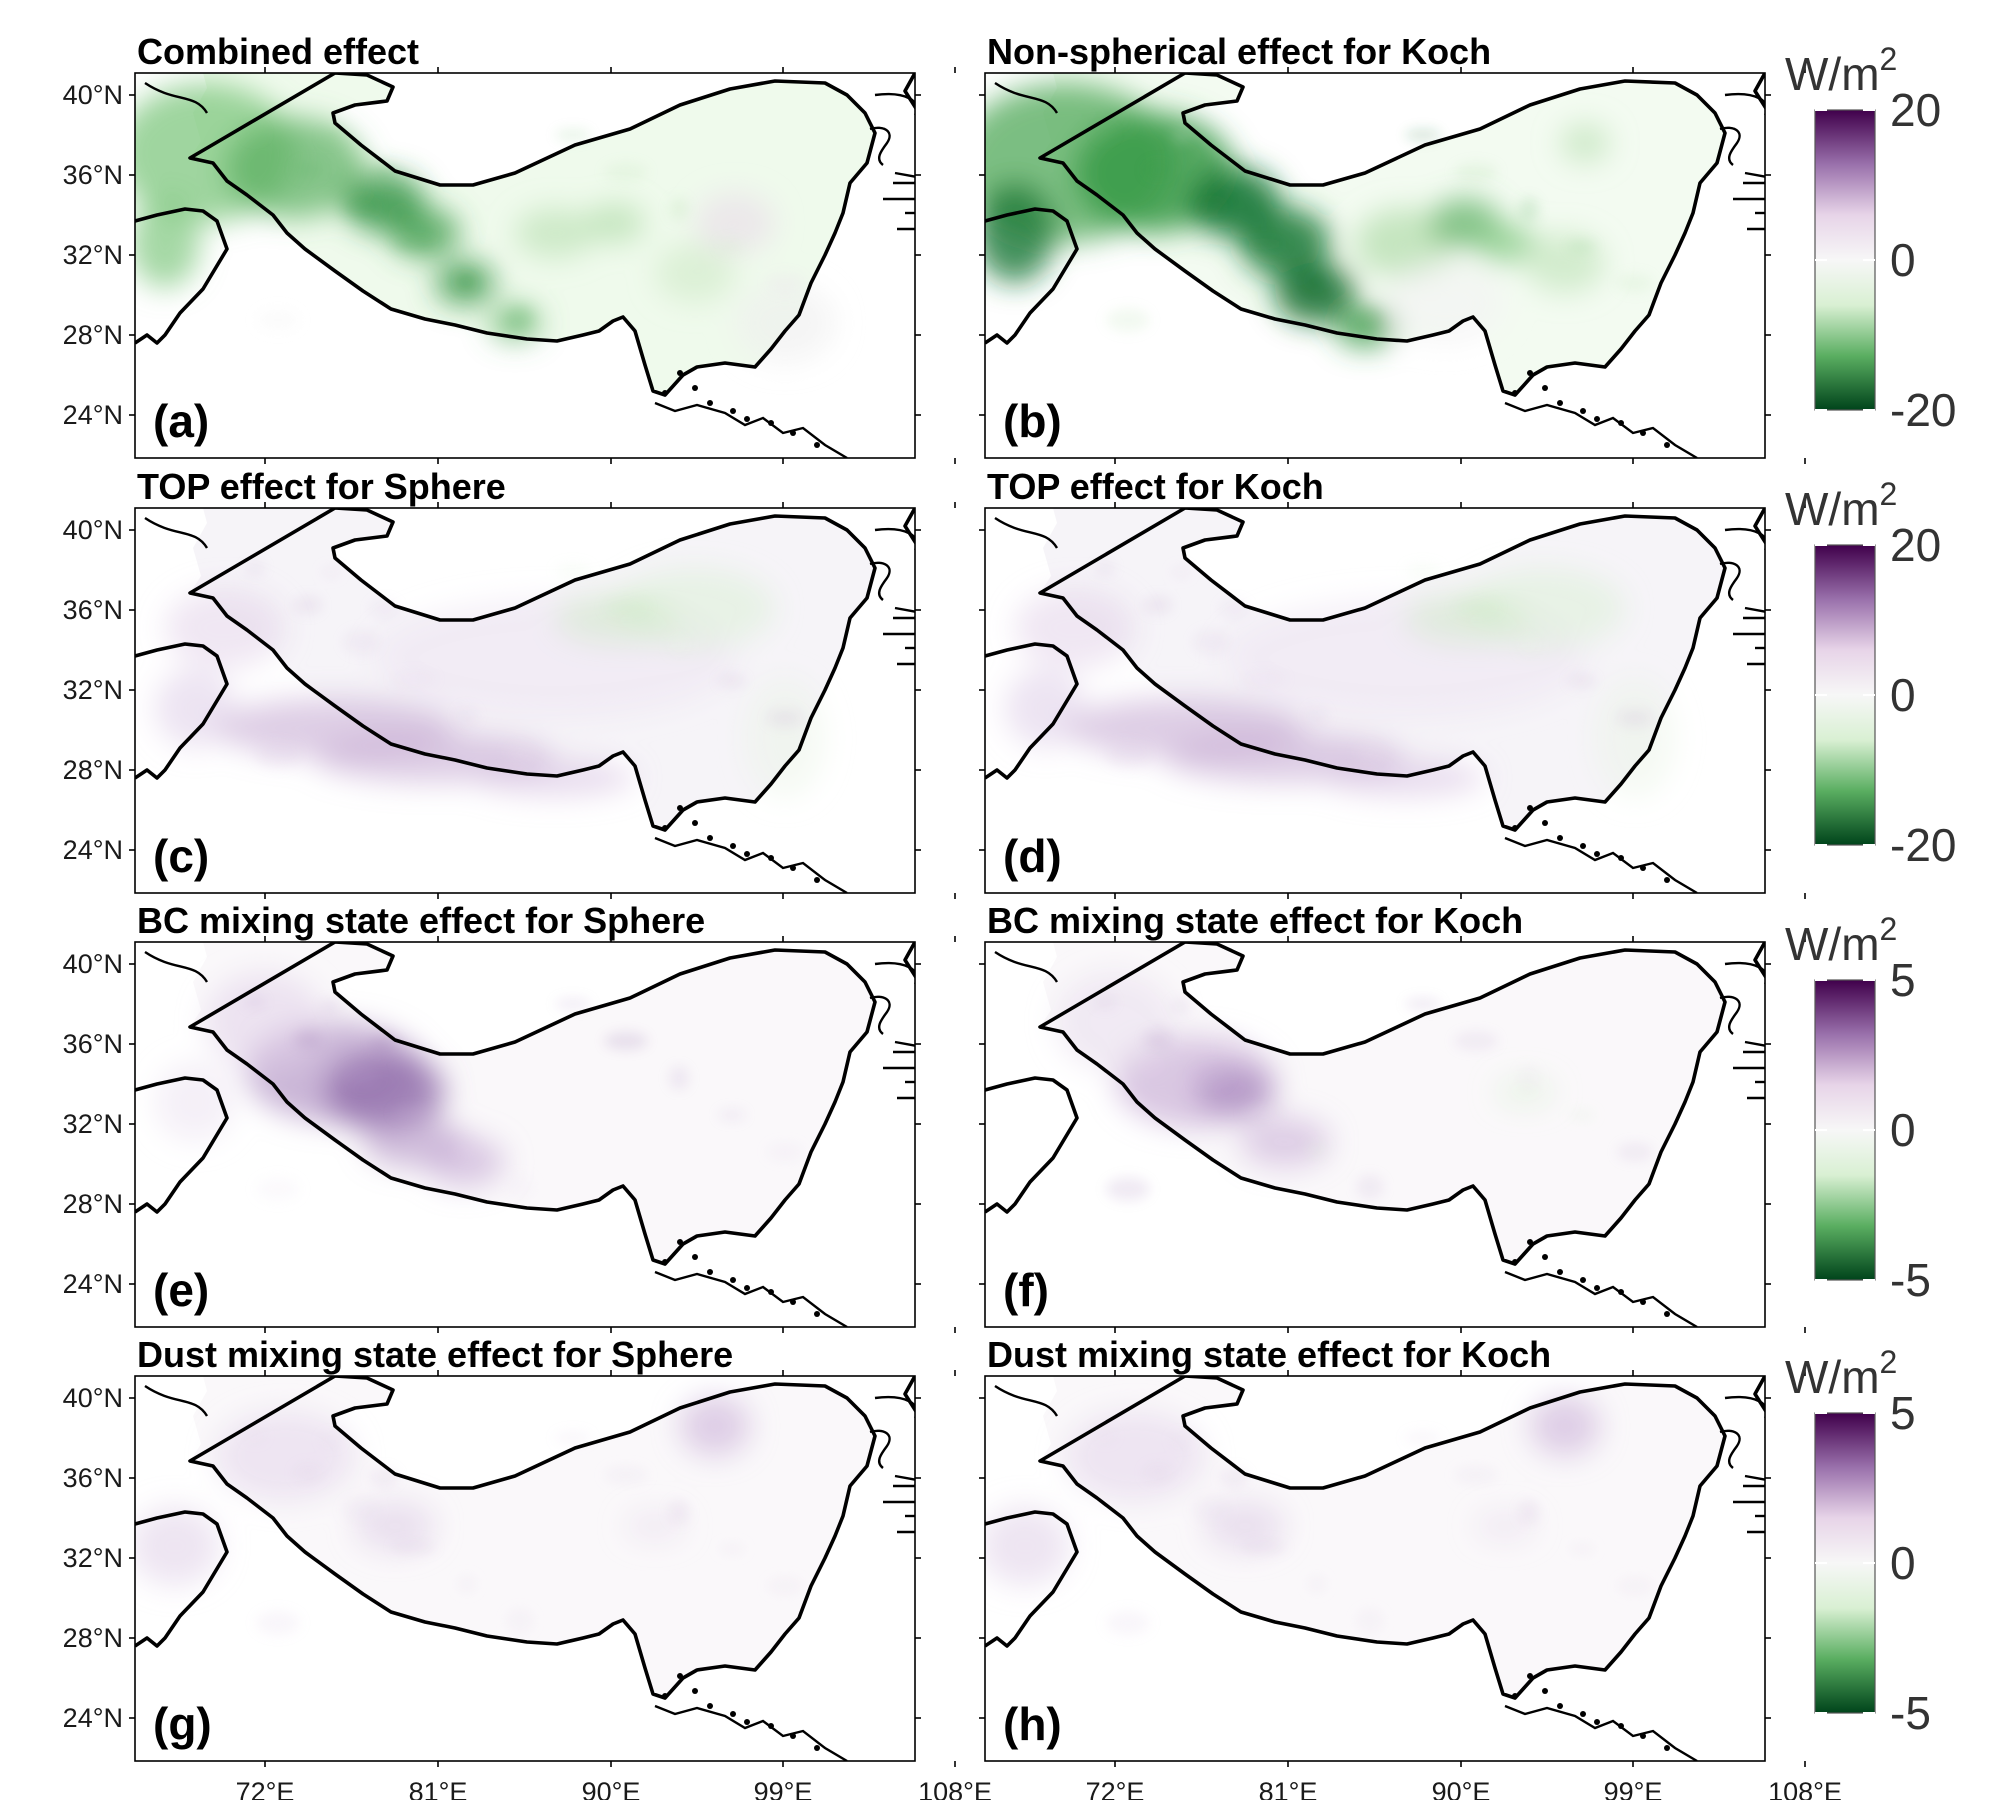 The height and width of the screenshot is (1805, 2000). What do you see at coordinates (1032, 1724) in the screenshot?
I see `panel-label: (h)` at bounding box center [1032, 1724].